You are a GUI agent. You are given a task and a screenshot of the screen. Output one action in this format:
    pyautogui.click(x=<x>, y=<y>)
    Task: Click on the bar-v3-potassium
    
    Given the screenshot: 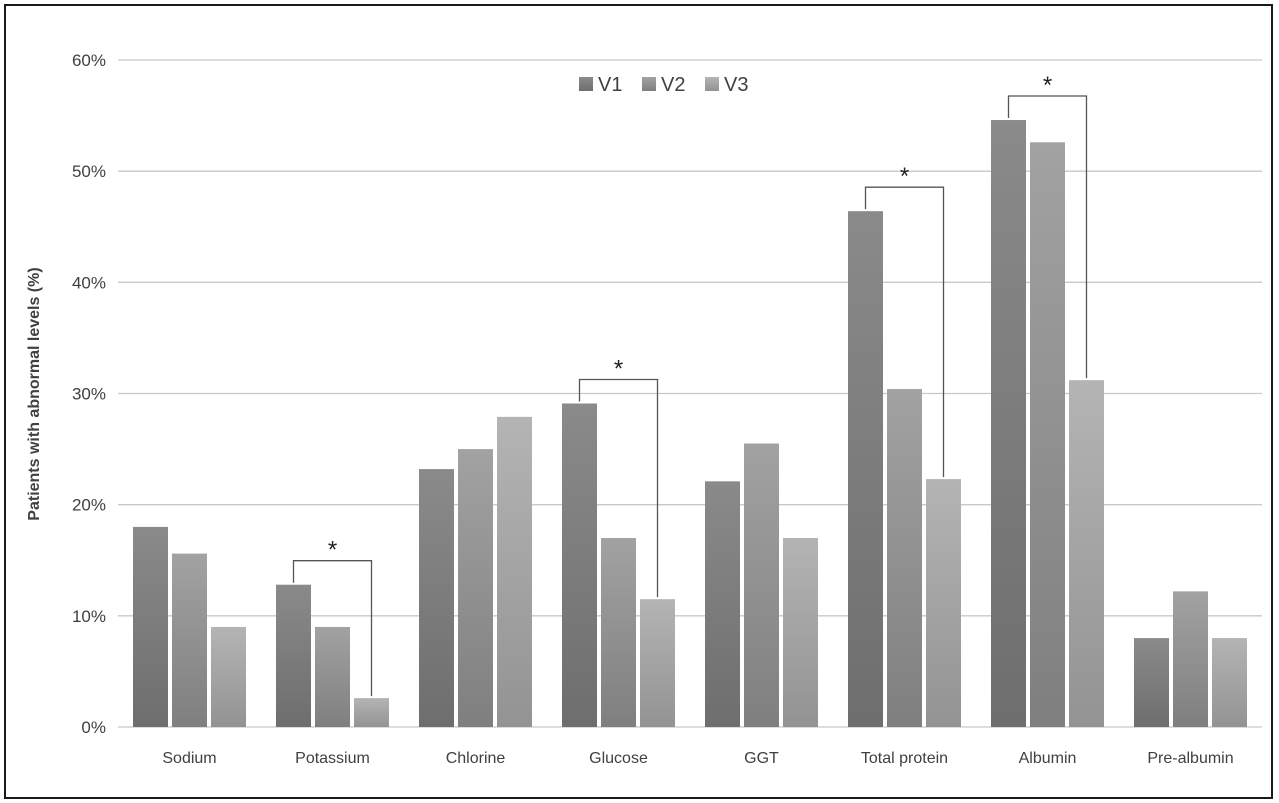 What is the action you would take?
    pyautogui.click(x=371, y=712)
    